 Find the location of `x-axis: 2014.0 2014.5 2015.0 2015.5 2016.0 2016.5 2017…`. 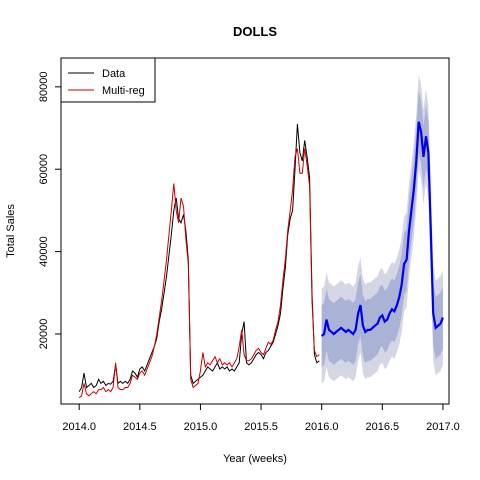

x-axis: 2014.0 2014.5 2015.0 2015.5 2016.0 2016.5 2017… is located at coordinates (261, 418).